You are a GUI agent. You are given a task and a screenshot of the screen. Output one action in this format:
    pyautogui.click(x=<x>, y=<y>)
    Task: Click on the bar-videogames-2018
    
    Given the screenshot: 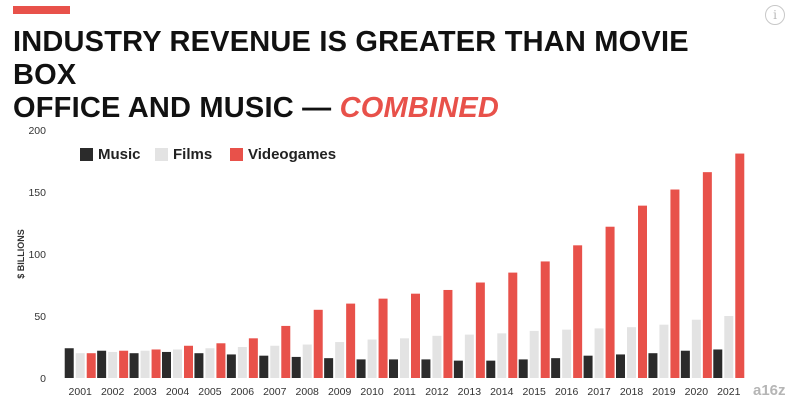 What is the action you would take?
    pyautogui.click(x=642, y=291)
    